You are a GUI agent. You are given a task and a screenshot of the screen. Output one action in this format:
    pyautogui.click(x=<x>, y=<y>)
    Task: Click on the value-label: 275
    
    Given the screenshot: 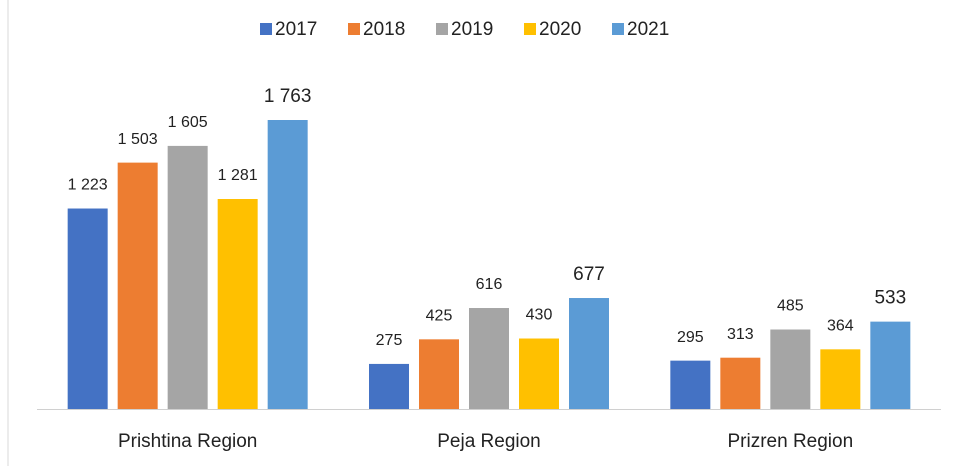 What is the action you would take?
    pyautogui.click(x=389, y=340)
    